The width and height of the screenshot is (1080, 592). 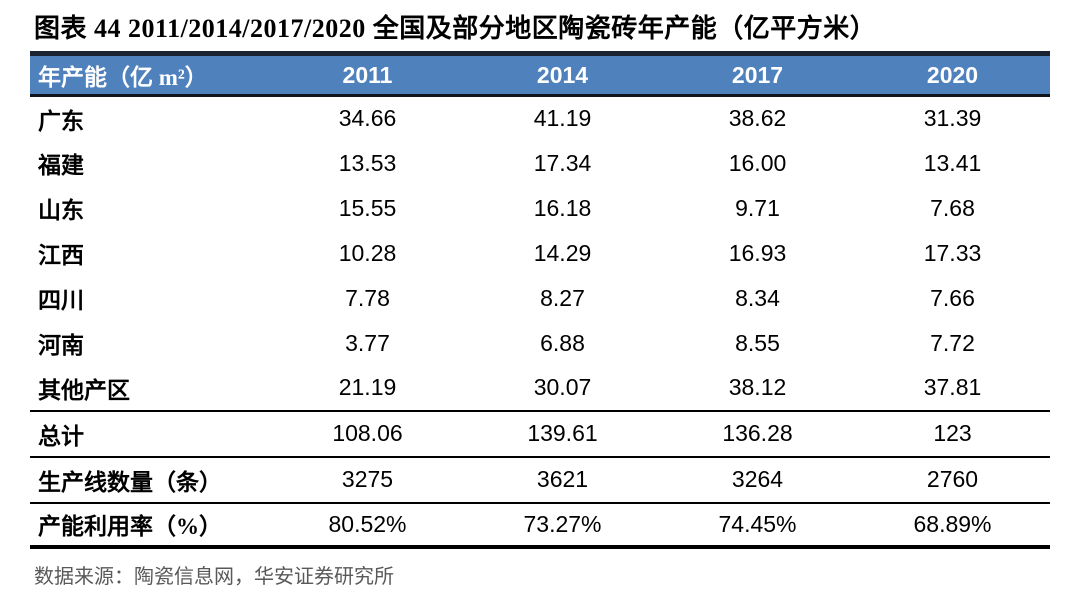 I want to click on value-cell: 7.78, so click(x=367, y=297).